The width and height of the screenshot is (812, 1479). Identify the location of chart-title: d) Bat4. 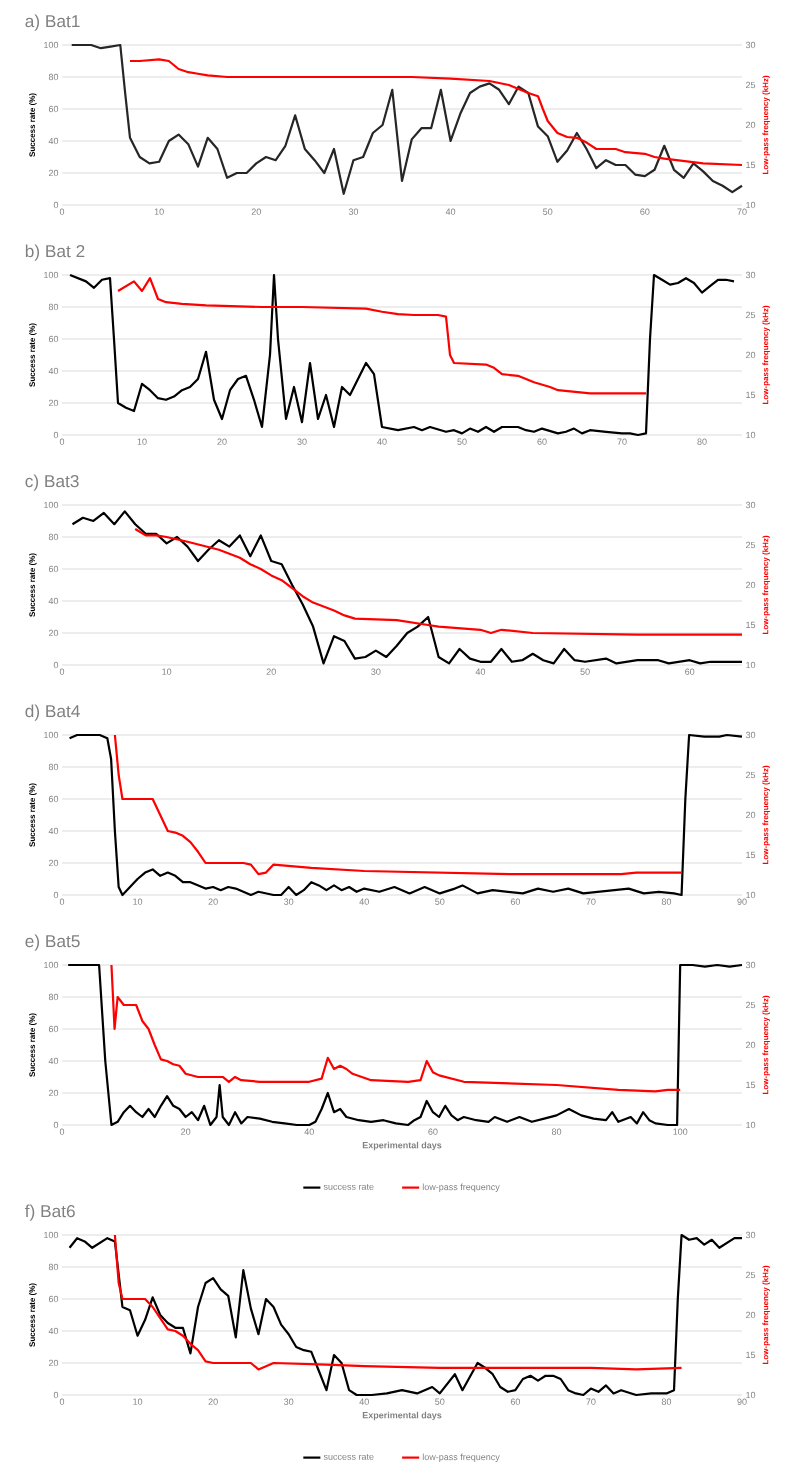
(52, 712).